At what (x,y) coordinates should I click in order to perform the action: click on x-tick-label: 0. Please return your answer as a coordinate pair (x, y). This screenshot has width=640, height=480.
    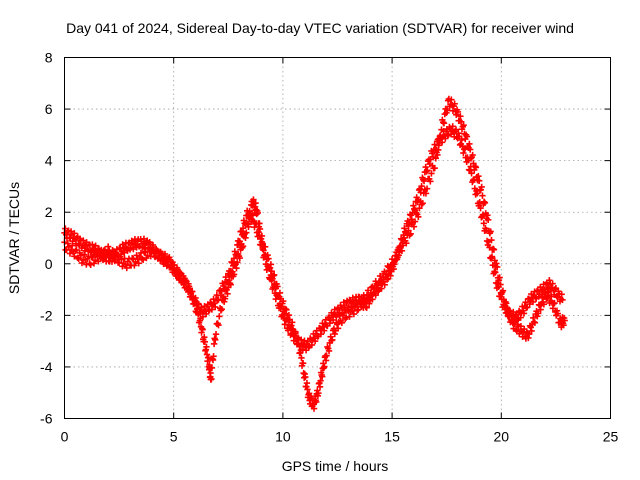
    Looking at the image, I should click on (65, 437).